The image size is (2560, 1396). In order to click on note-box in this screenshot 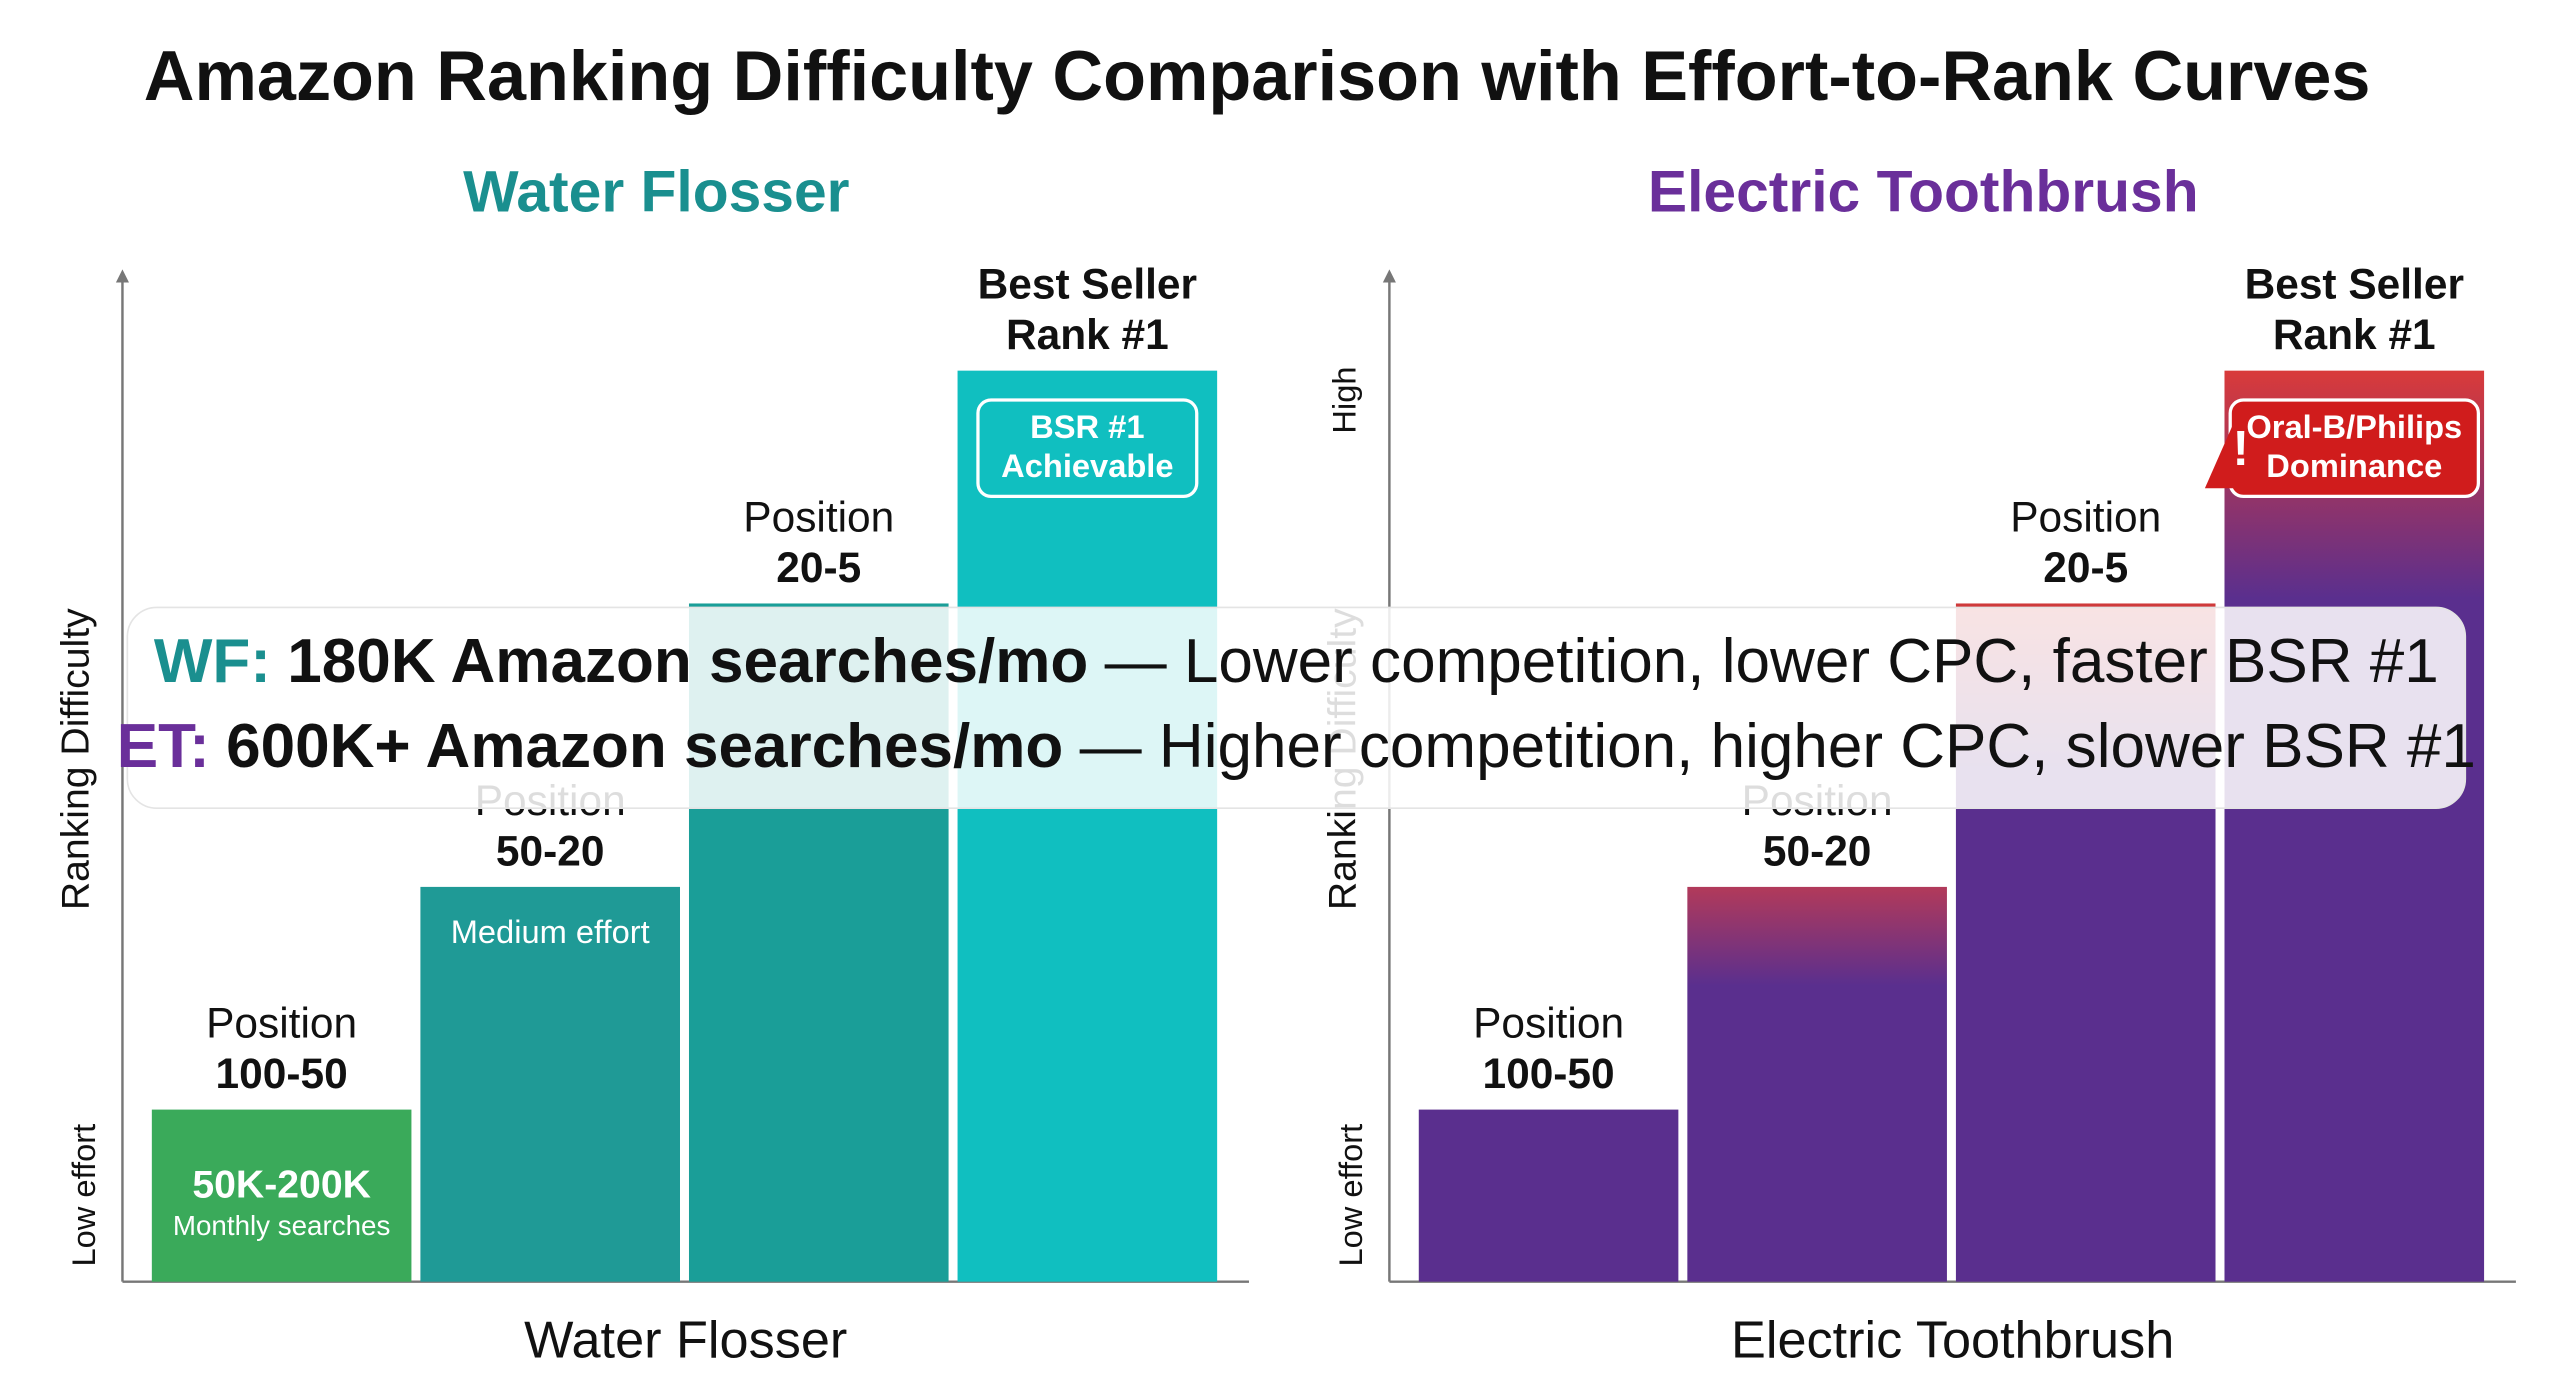, I will do `click(1087, 448)`.